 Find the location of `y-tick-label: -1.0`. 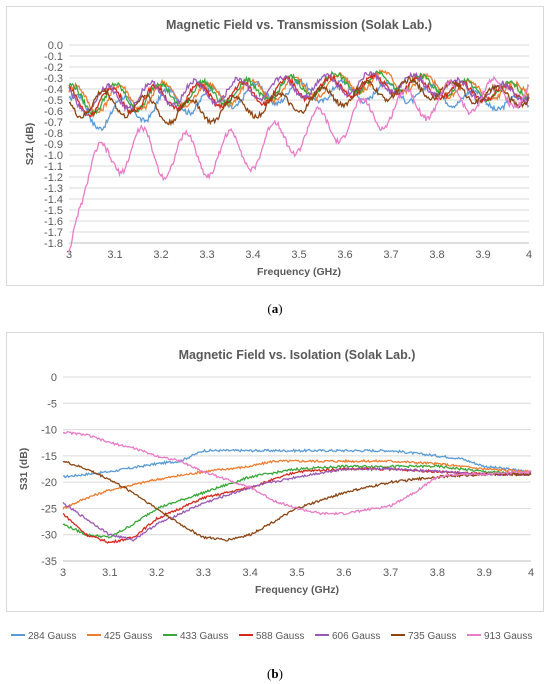

y-tick-label: -1.0 is located at coordinates (53, 156).